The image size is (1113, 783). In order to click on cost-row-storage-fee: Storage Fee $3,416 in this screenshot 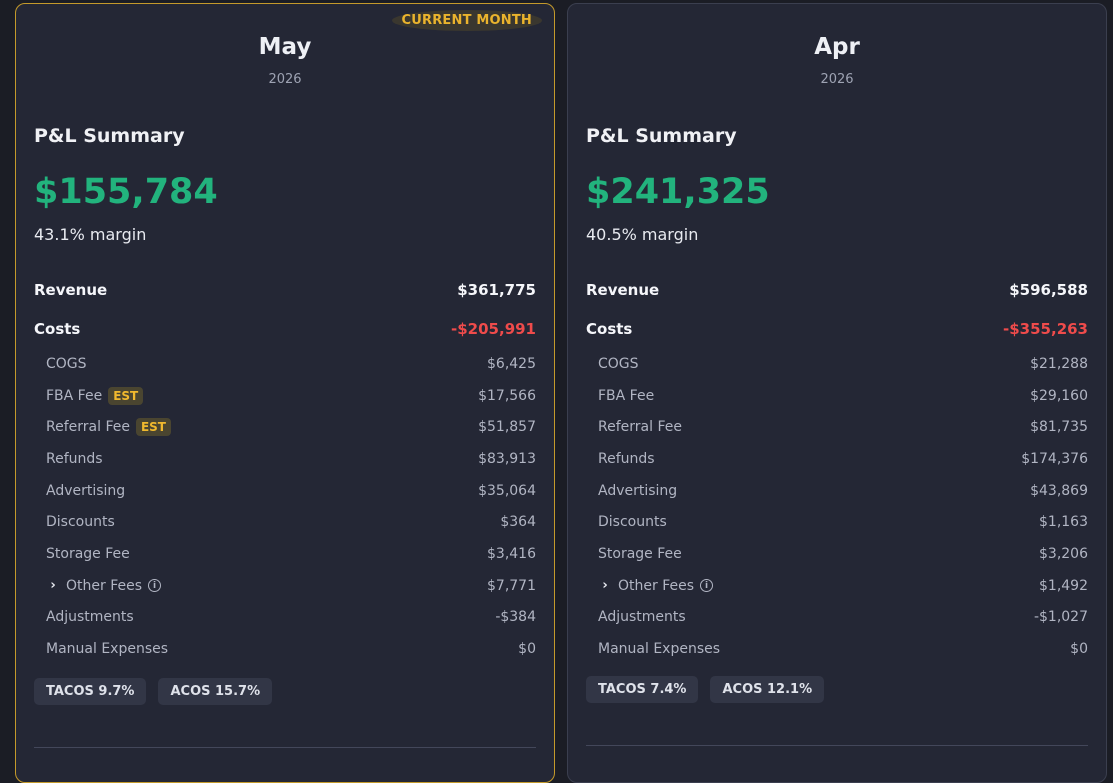, I will do `click(285, 554)`.